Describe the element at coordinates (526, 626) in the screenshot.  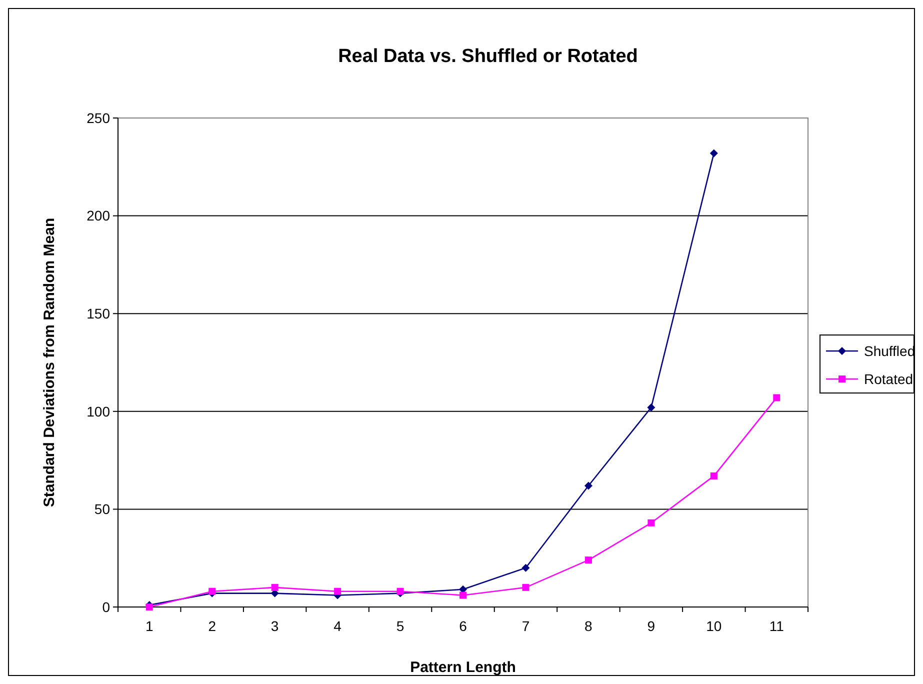
I see `x-tick-label: 7` at that location.